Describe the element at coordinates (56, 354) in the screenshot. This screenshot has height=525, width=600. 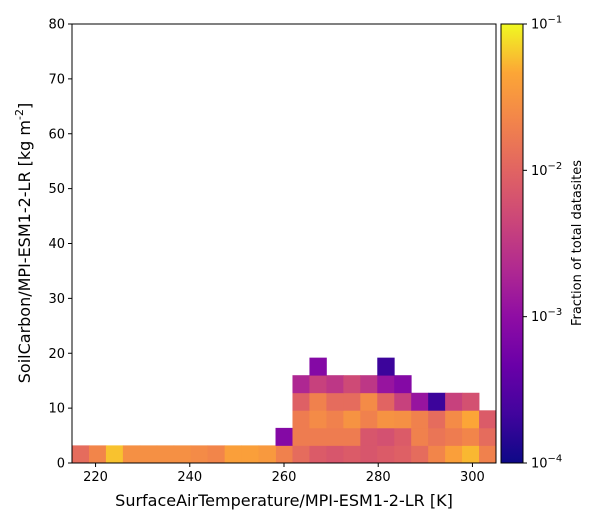
I see `y-tick-label: 20` at that location.